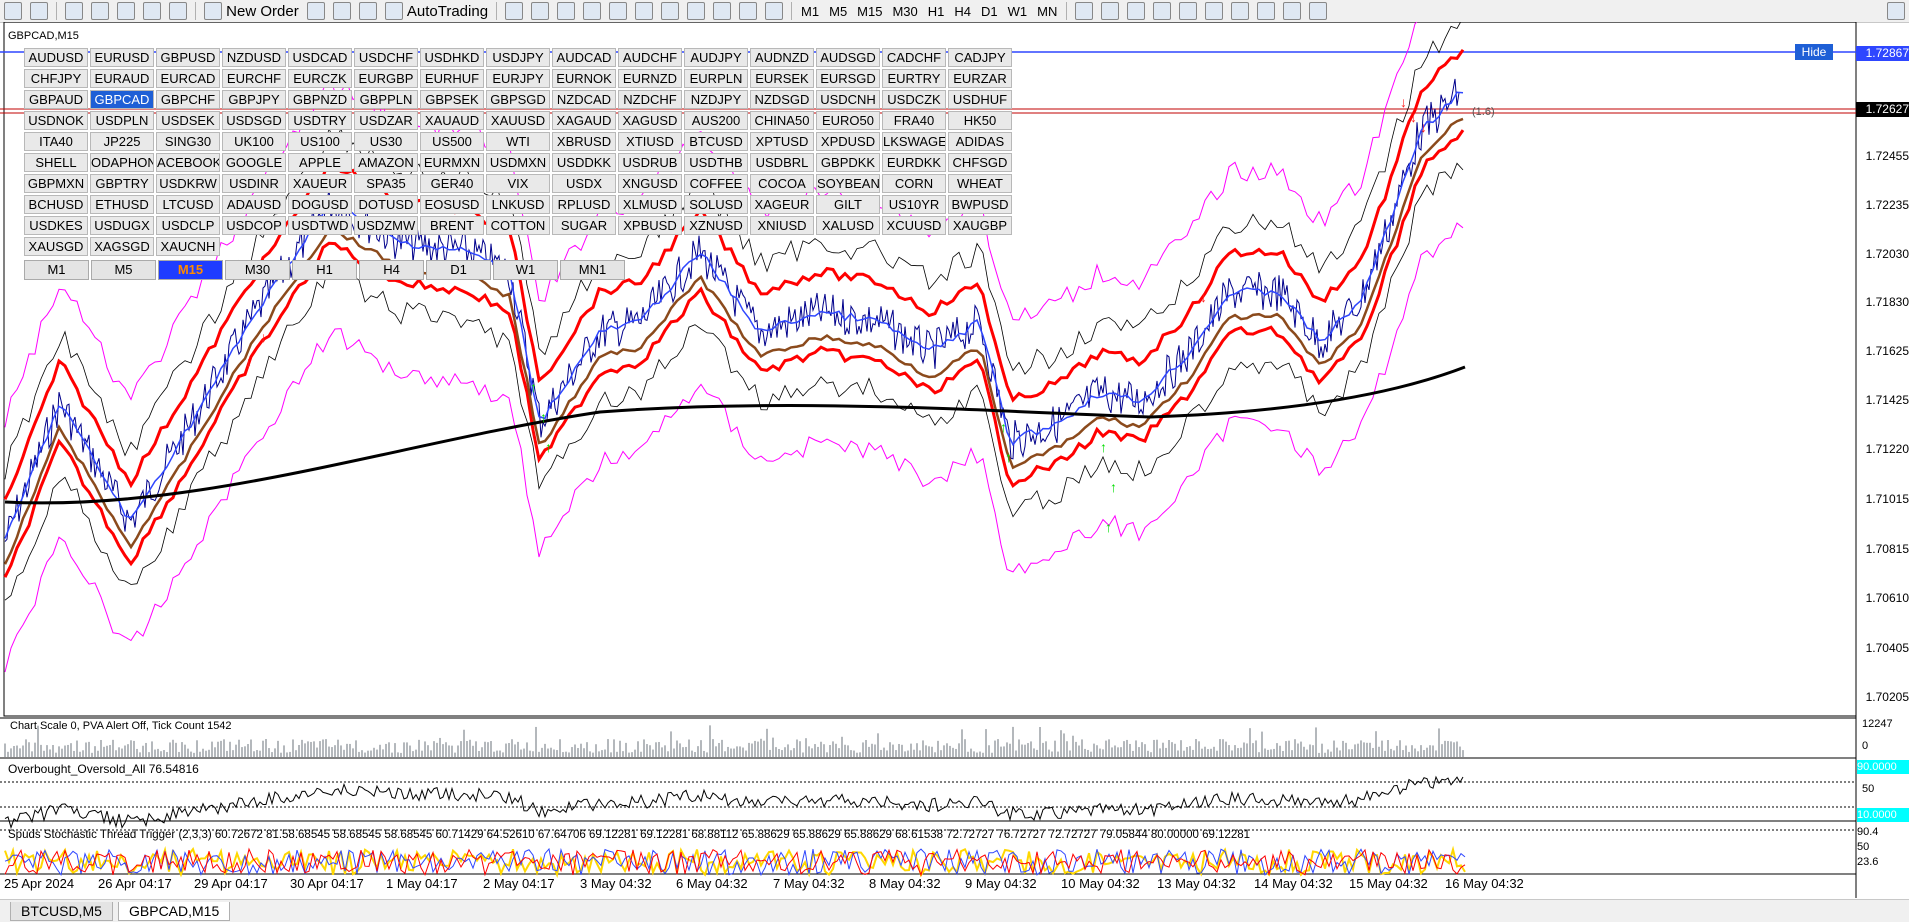  Describe the element at coordinates (458, 270) in the screenshot. I see `timeframe-button: D1` at that location.